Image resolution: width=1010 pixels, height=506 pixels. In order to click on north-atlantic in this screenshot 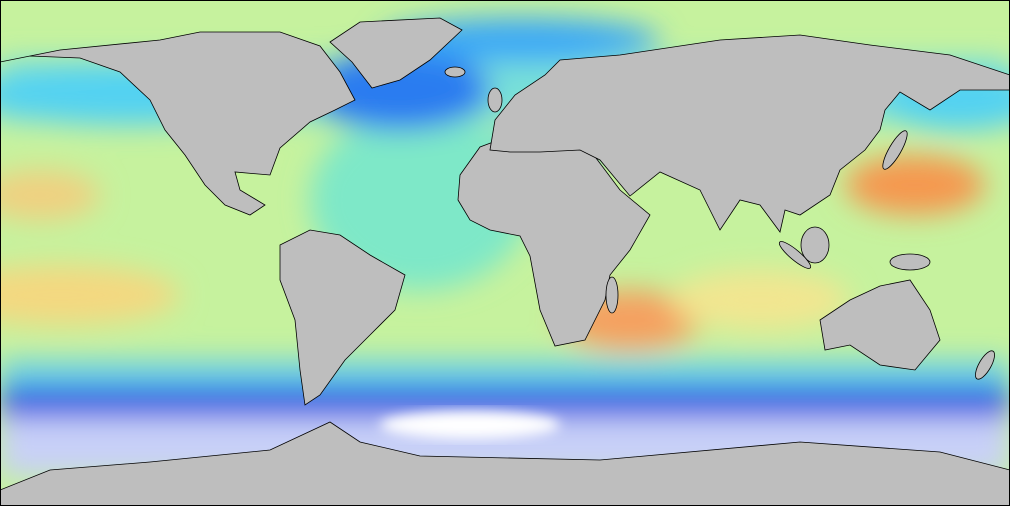, I will do `click(400, 90)`.